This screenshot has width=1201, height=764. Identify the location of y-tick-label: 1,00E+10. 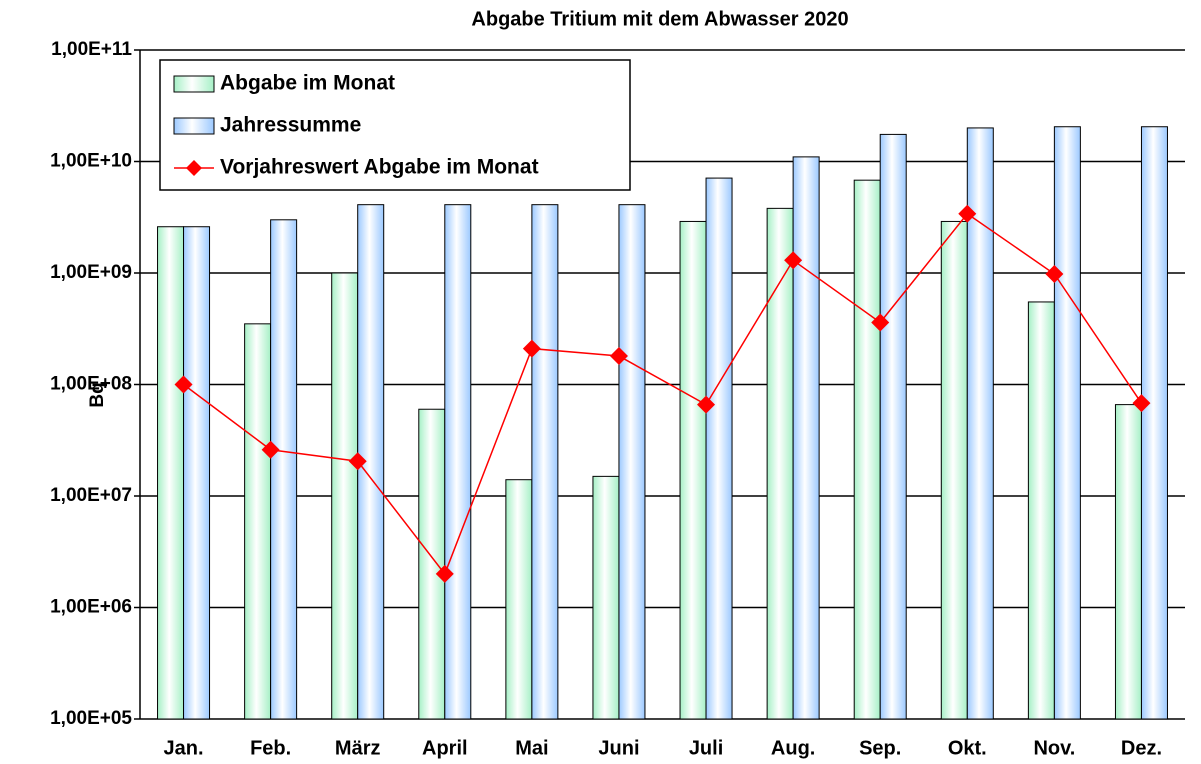
(91, 161).